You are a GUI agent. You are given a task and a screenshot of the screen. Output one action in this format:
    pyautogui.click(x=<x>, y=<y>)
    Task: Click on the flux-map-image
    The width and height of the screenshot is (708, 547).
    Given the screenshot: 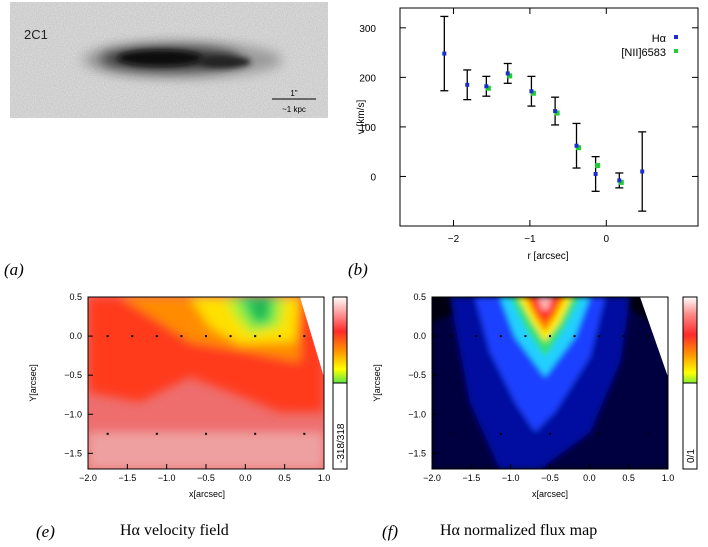 What is the action you would take?
    pyautogui.click(x=550, y=383)
    